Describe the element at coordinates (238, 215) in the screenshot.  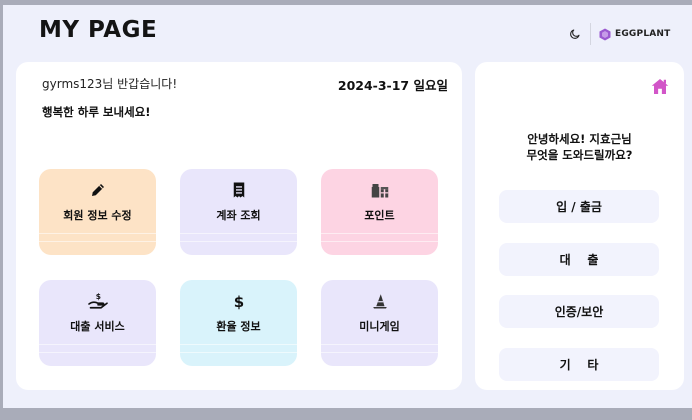
I see `tile-label: 계좌 조회` at that location.